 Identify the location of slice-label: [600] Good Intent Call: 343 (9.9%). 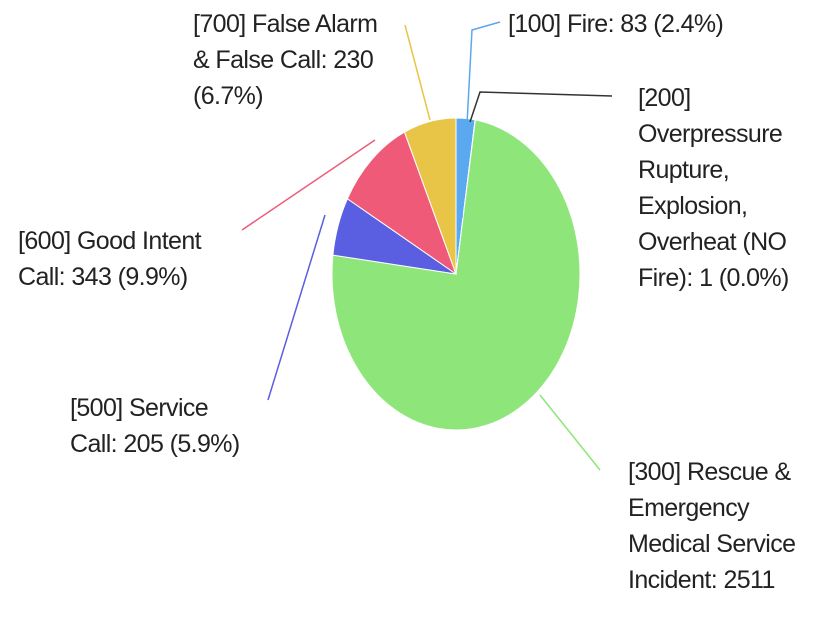
(110, 259).